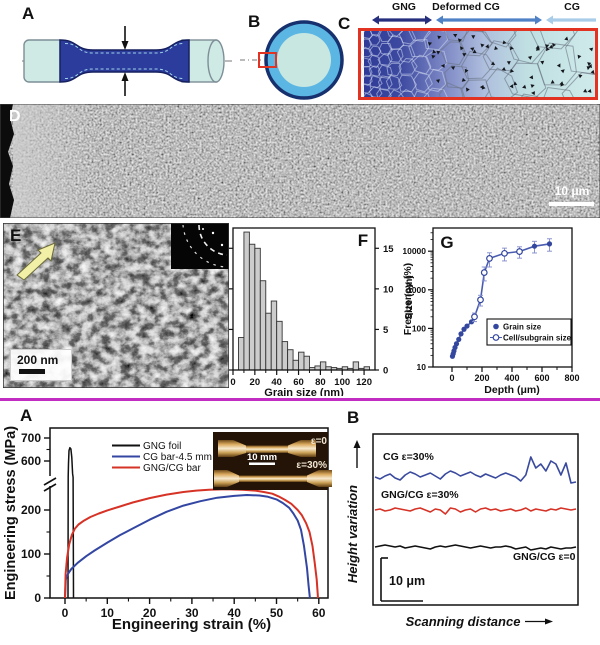 The width and height of the screenshot is (600, 645). I want to click on f-y-tick: 5, so click(386, 330).